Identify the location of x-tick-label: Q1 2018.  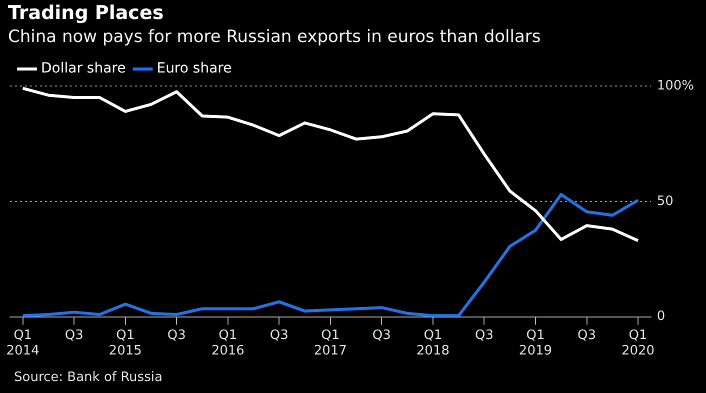
(433, 343).